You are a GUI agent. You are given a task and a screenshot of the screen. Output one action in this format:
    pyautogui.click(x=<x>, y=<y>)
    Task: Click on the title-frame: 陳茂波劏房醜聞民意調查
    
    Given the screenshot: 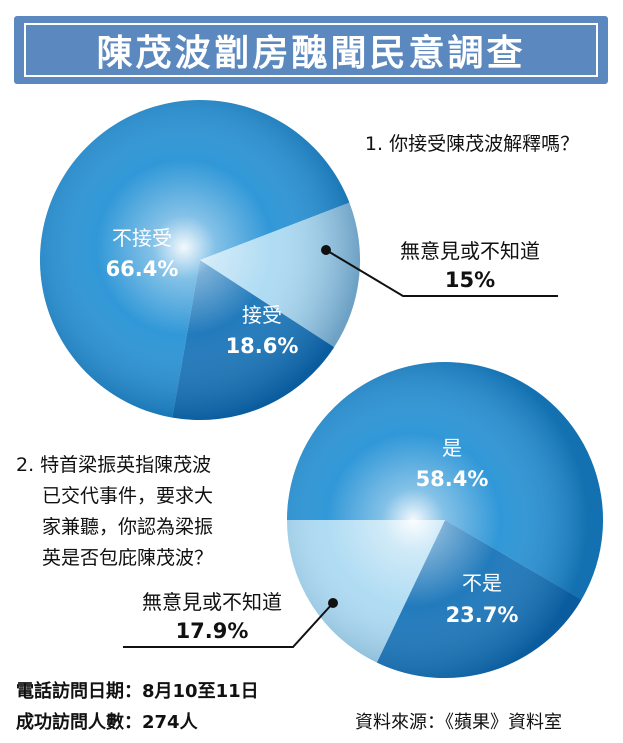 What is the action you would take?
    pyautogui.click(x=311, y=50)
    